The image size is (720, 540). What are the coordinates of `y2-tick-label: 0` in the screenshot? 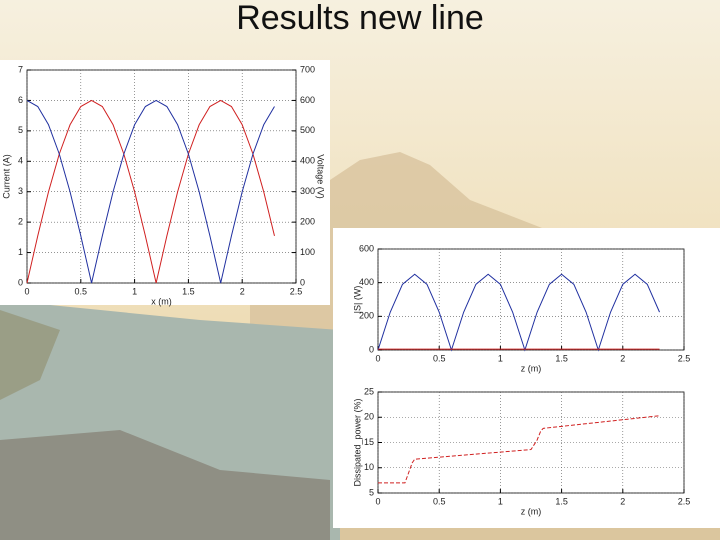 It's located at (302, 282).